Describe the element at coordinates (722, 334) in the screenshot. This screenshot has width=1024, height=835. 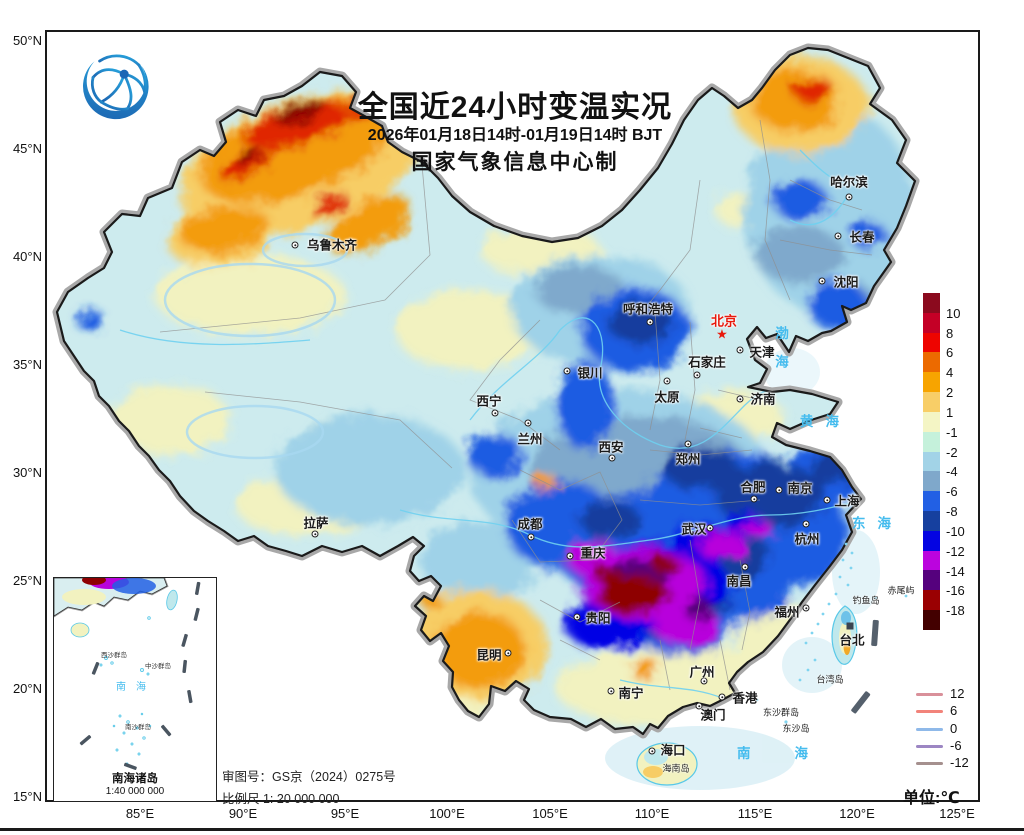
I see `capital-star-marker: ★` at that location.